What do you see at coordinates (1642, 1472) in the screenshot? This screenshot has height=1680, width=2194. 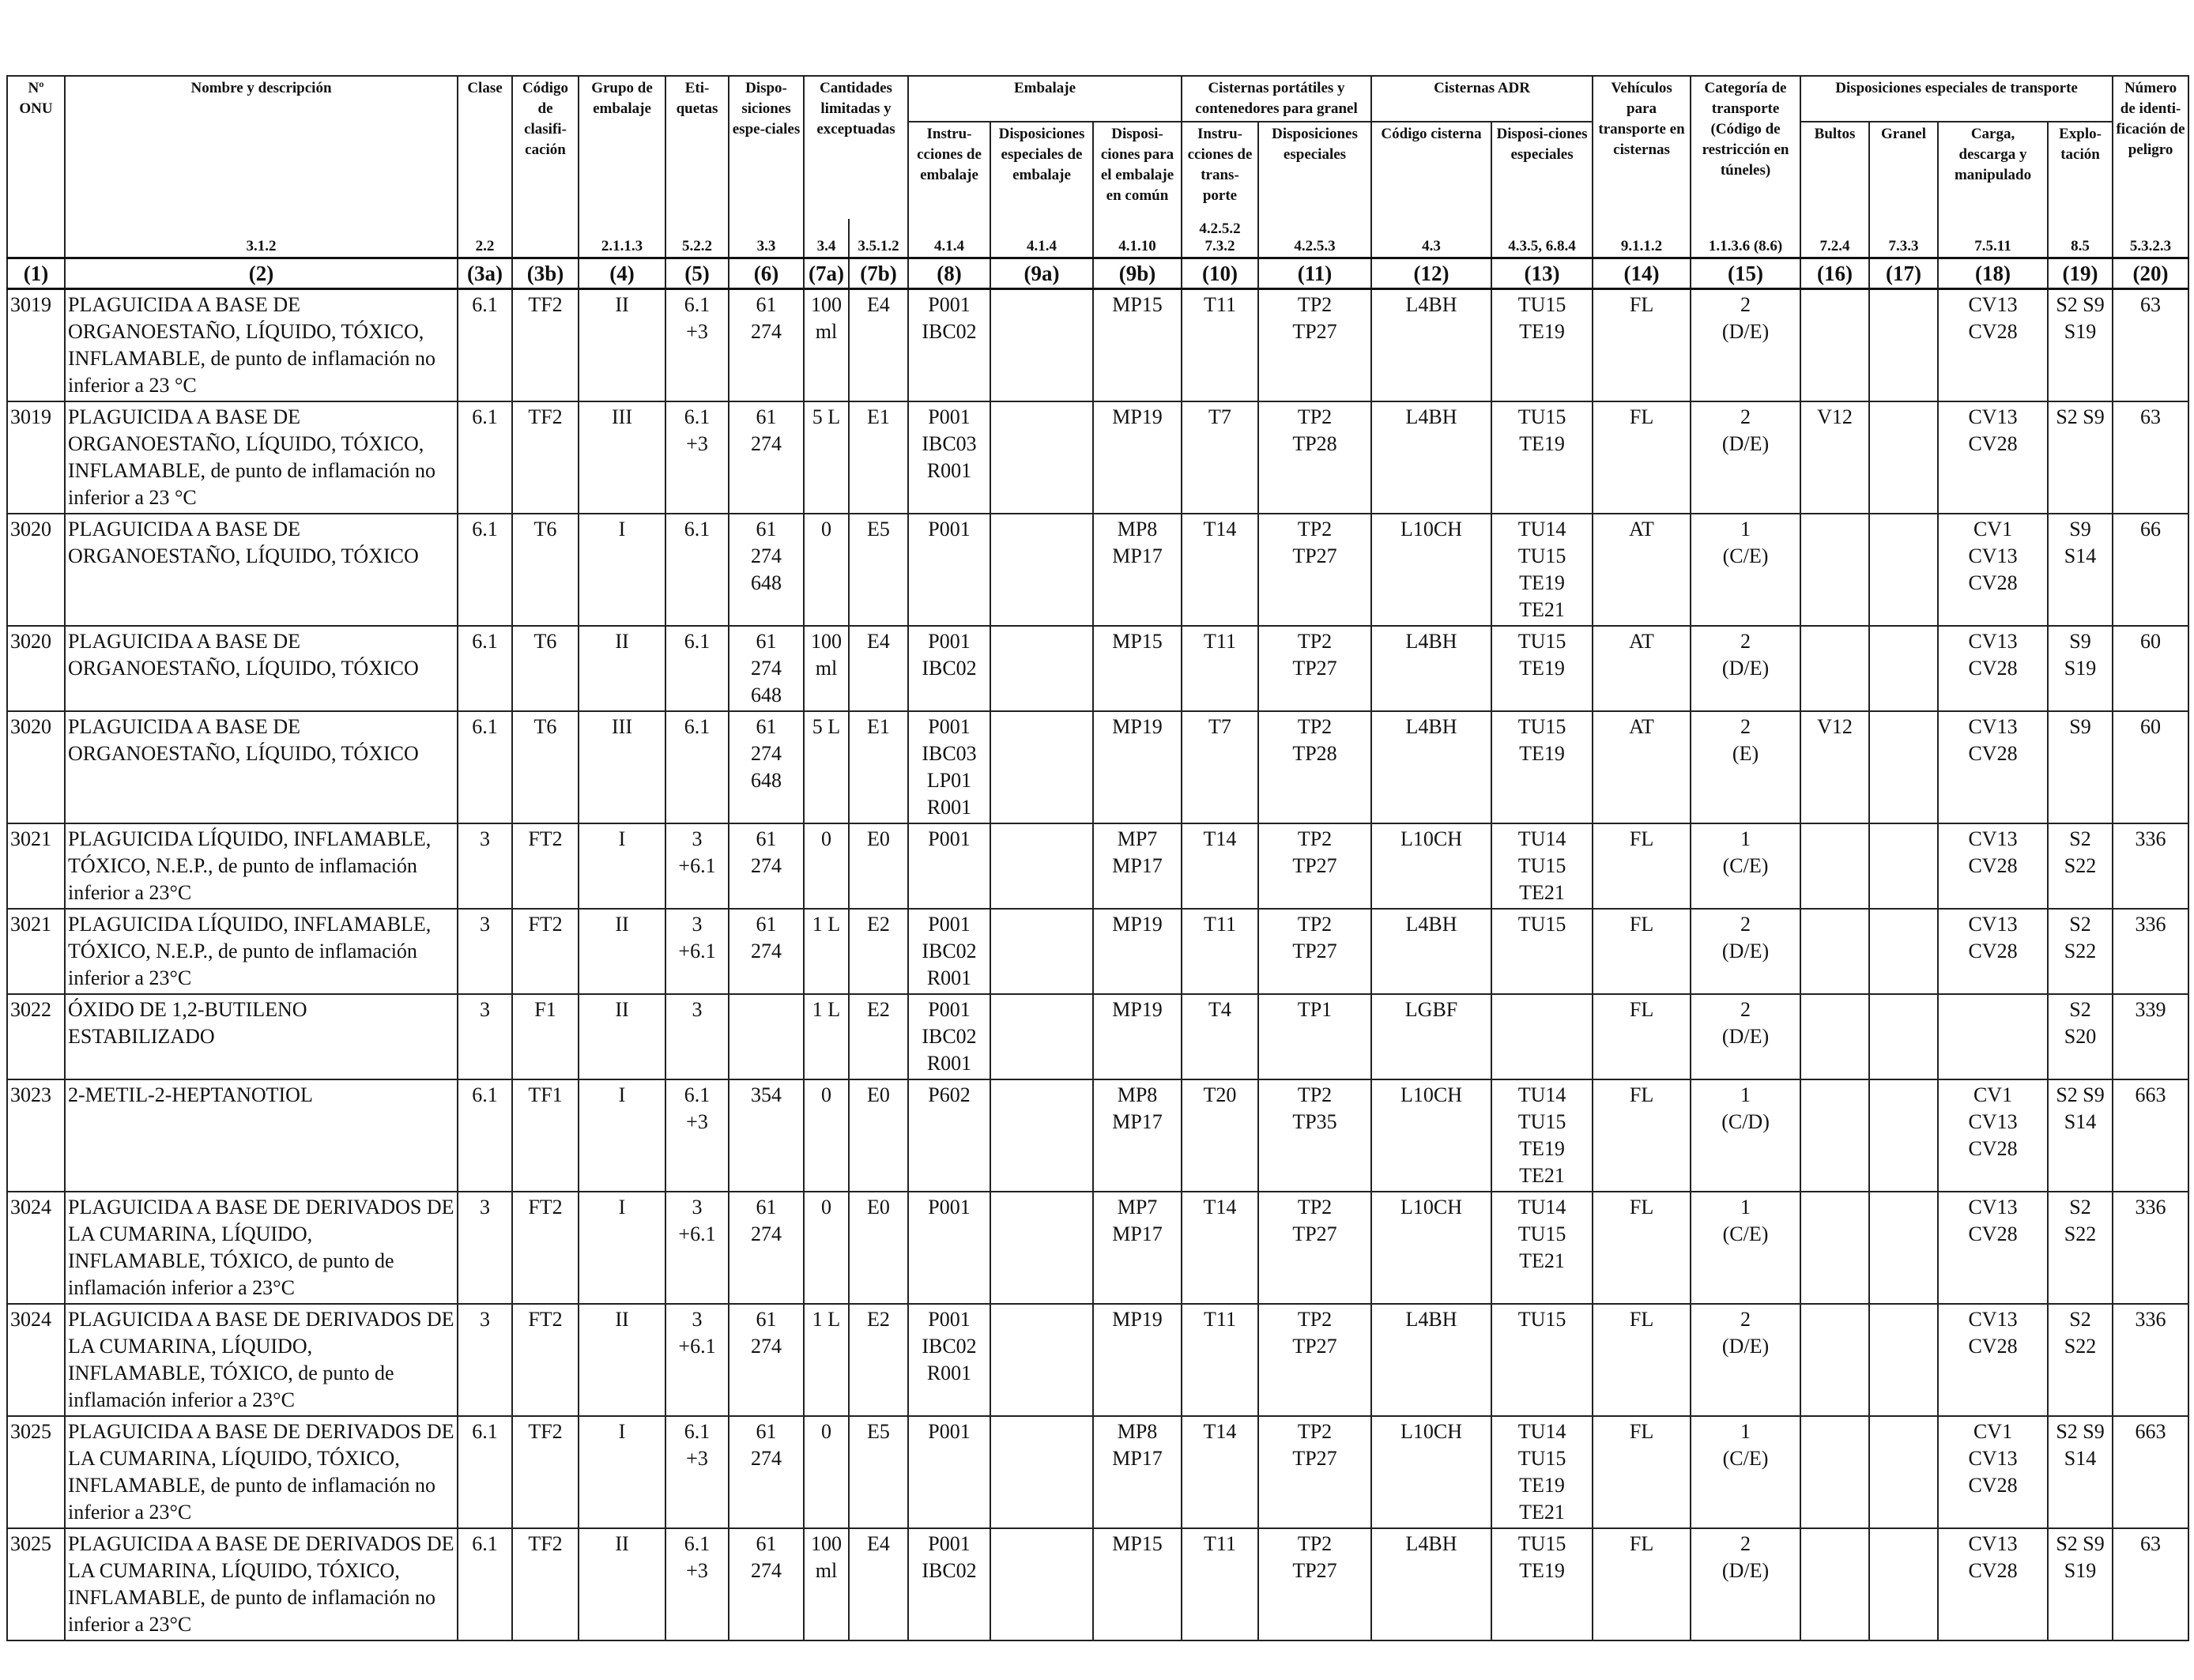 I see `cell-vehicle: FL` at bounding box center [1642, 1472].